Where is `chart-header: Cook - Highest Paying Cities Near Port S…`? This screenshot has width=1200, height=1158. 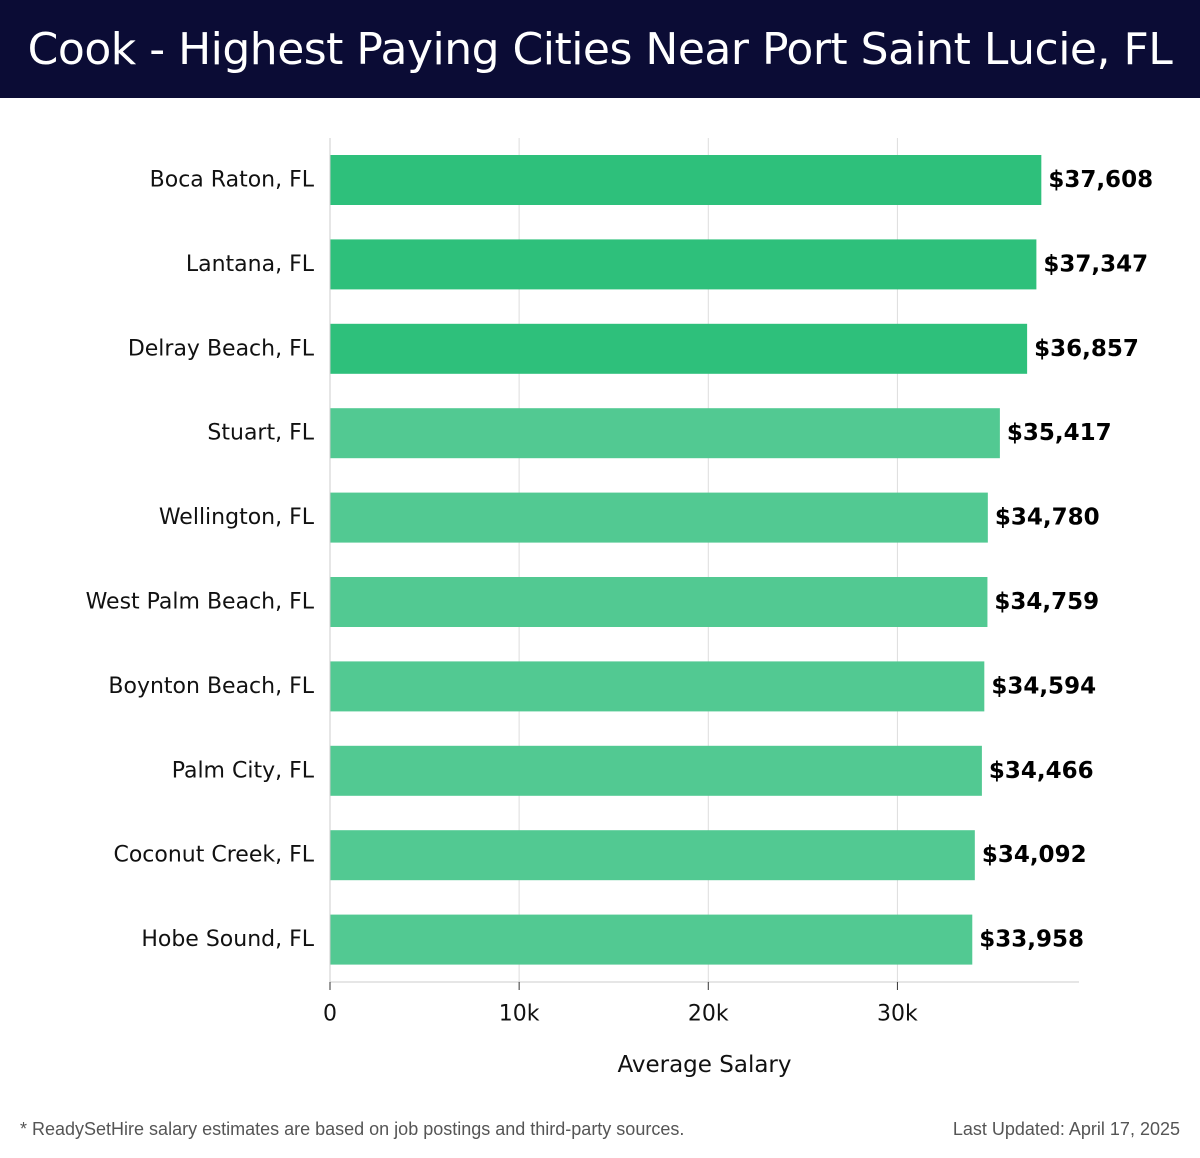
chart-header: Cook - Highest Paying Cities Near Port S… is located at coordinates (600, 49).